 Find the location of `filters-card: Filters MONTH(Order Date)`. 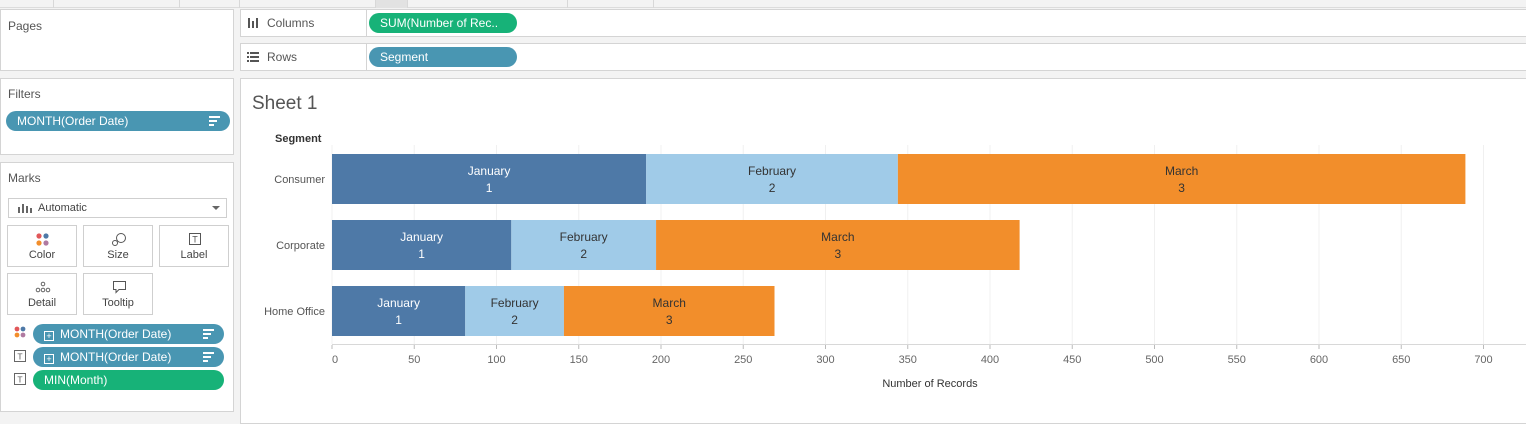

filters-card: Filters MONTH(Order Date) is located at coordinates (117, 116).